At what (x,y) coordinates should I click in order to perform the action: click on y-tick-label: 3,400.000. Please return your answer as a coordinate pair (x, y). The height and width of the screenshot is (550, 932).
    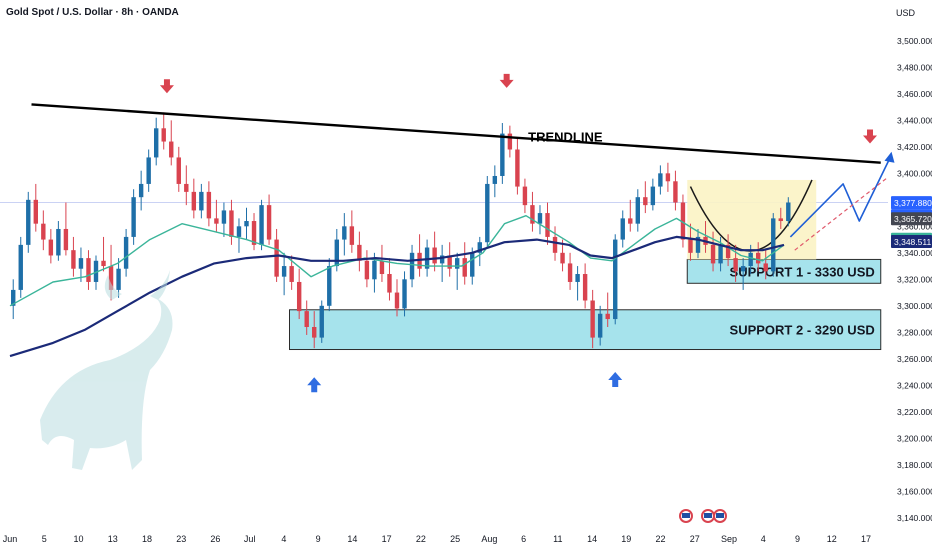
    Looking at the image, I should click on (914, 173).